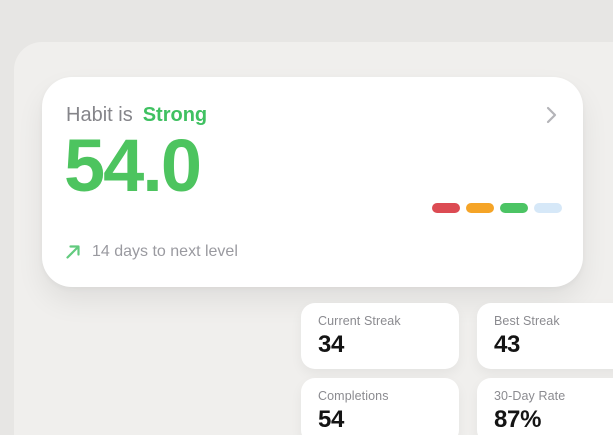 This screenshot has width=613, height=435. Describe the element at coordinates (514, 208) in the screenshot. I see `green-level-pill` at that location.